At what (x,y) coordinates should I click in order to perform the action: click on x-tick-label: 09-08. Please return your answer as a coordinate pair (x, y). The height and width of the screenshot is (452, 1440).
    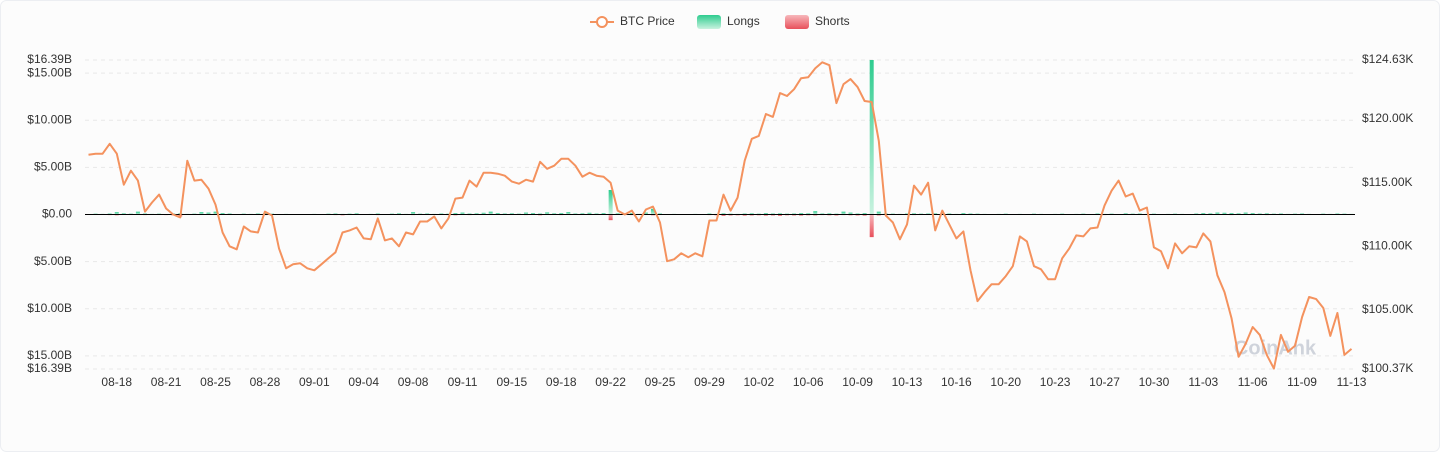
    Looking at the image, I should click on (413, 382).